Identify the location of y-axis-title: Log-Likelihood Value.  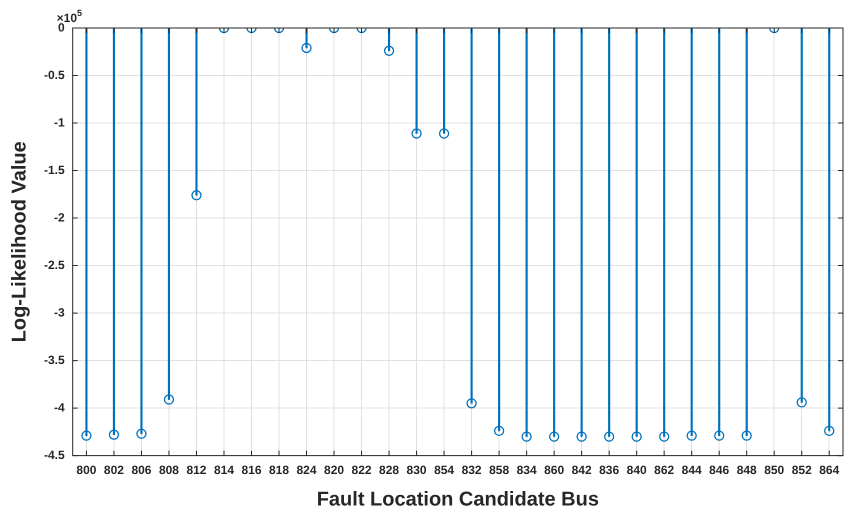
(19, 241).